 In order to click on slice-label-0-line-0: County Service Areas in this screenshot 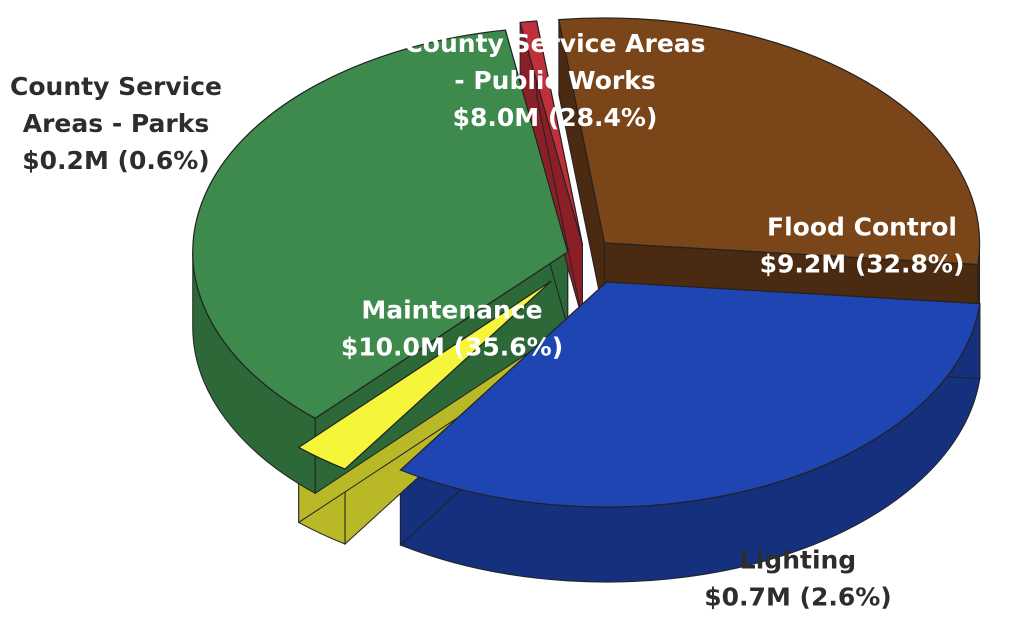, I will do `click(554, 43)`.